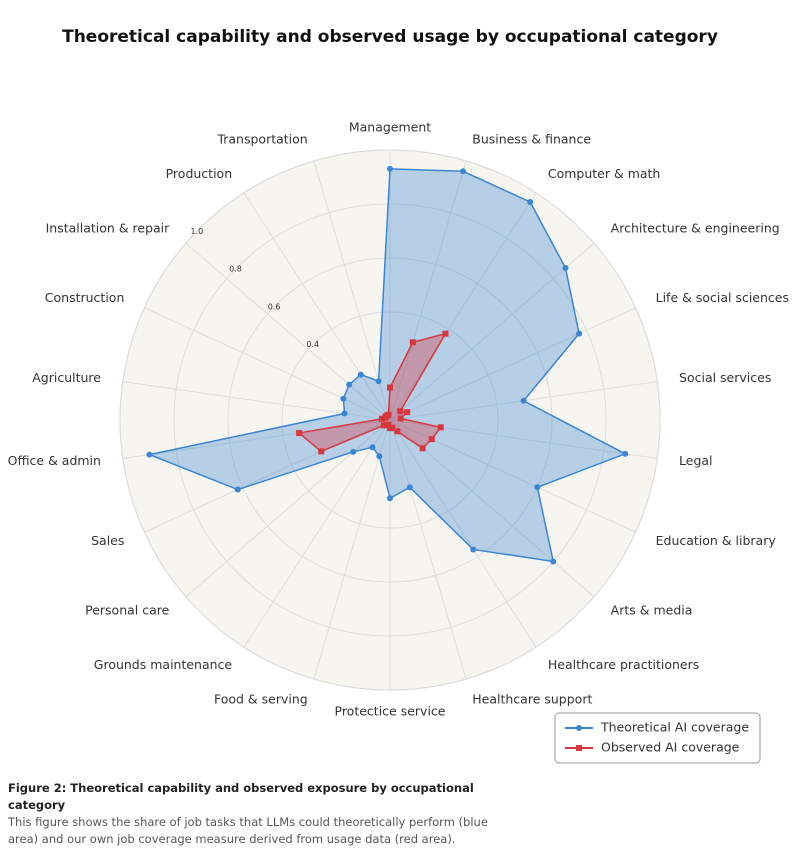  I want to click on category-label: Healthcare support, so click(532, 699).